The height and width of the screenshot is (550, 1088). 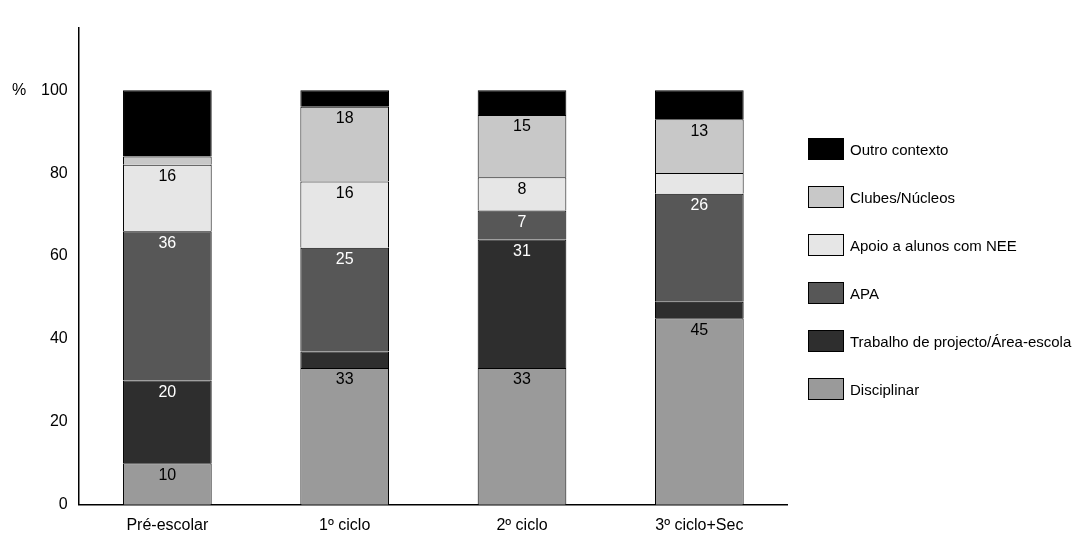 I want to click on data-label: 8, so click(x=522, y=188).